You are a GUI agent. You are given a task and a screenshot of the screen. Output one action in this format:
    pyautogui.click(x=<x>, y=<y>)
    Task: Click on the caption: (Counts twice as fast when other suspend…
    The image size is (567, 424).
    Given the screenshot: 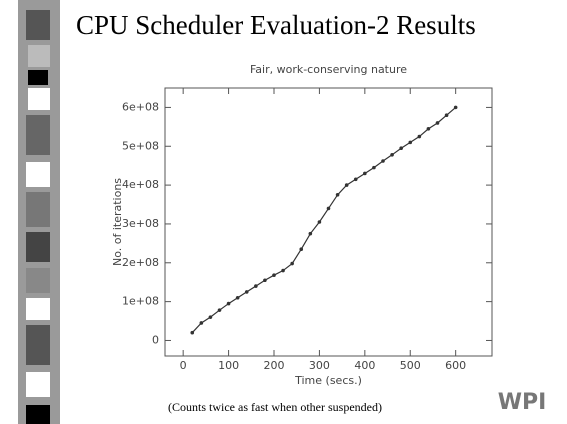 What is the action you would take?
    pyautogui.click(x=275, y=407)
    